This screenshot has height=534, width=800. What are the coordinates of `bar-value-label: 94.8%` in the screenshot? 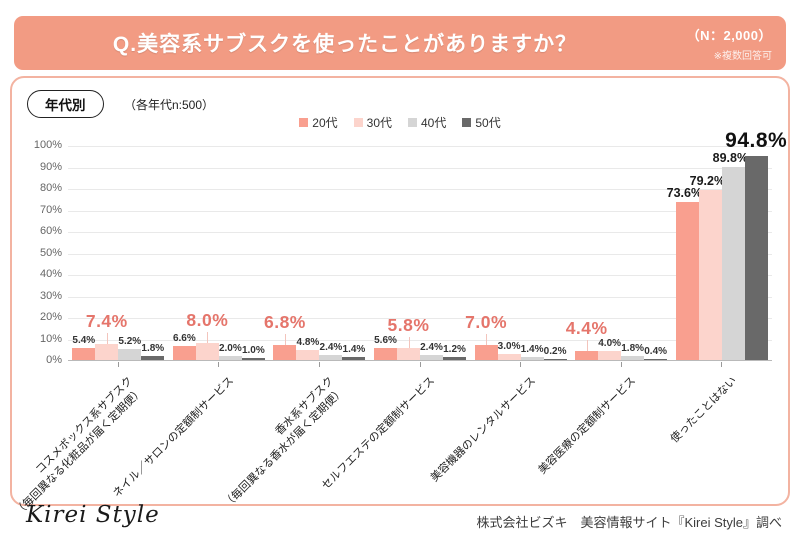 It's located at (756, 141).